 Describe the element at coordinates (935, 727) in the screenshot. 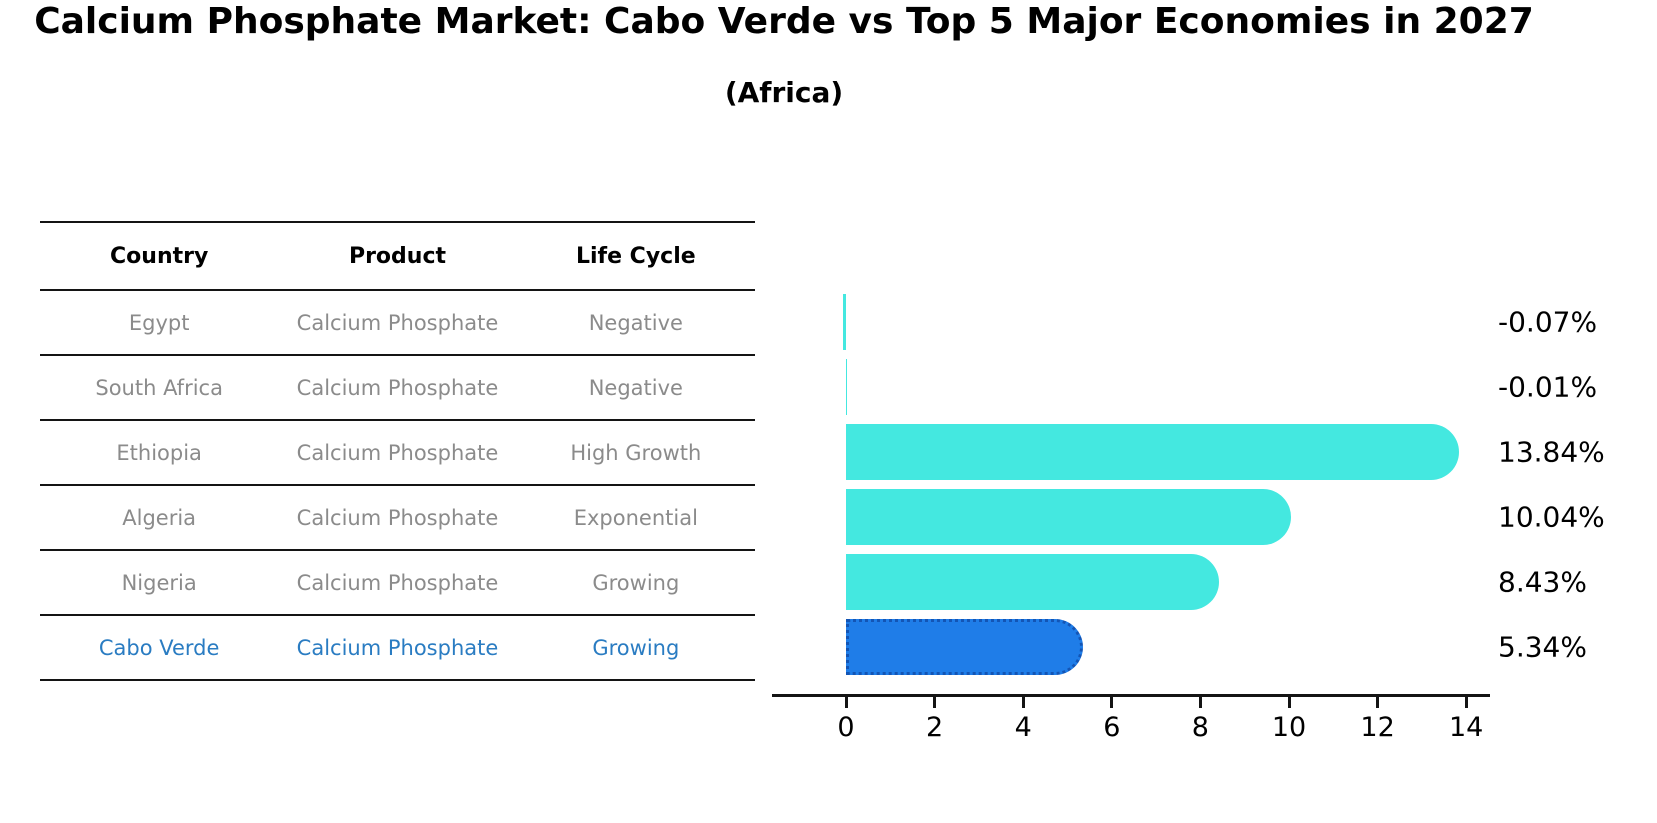

I see `x-axis-tick-label: 2` at that location.